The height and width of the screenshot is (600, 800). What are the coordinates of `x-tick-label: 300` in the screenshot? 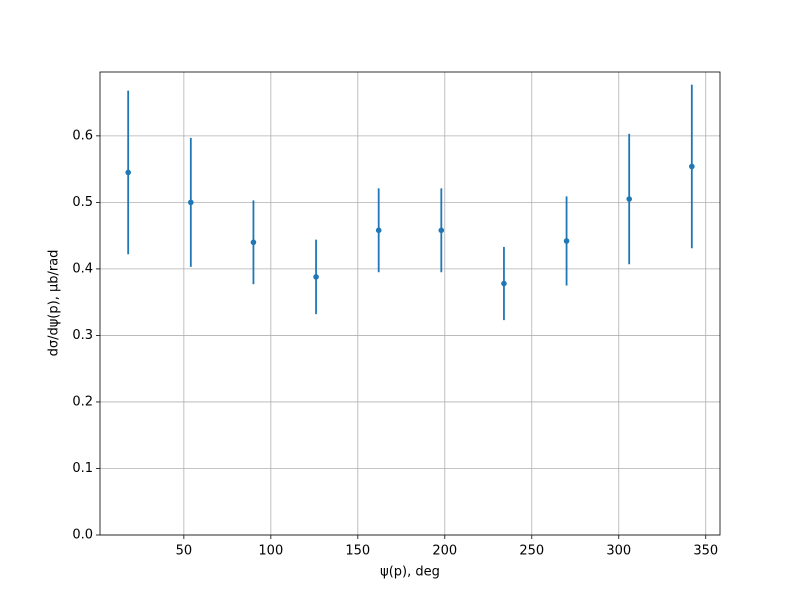 It's located at (618, 551).